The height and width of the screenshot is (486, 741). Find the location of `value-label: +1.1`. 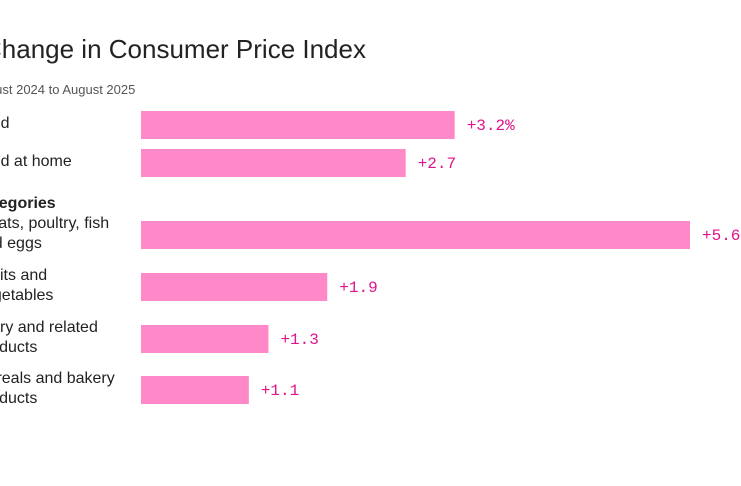

value-label: +1.1 is located at coordinates (280, 391).